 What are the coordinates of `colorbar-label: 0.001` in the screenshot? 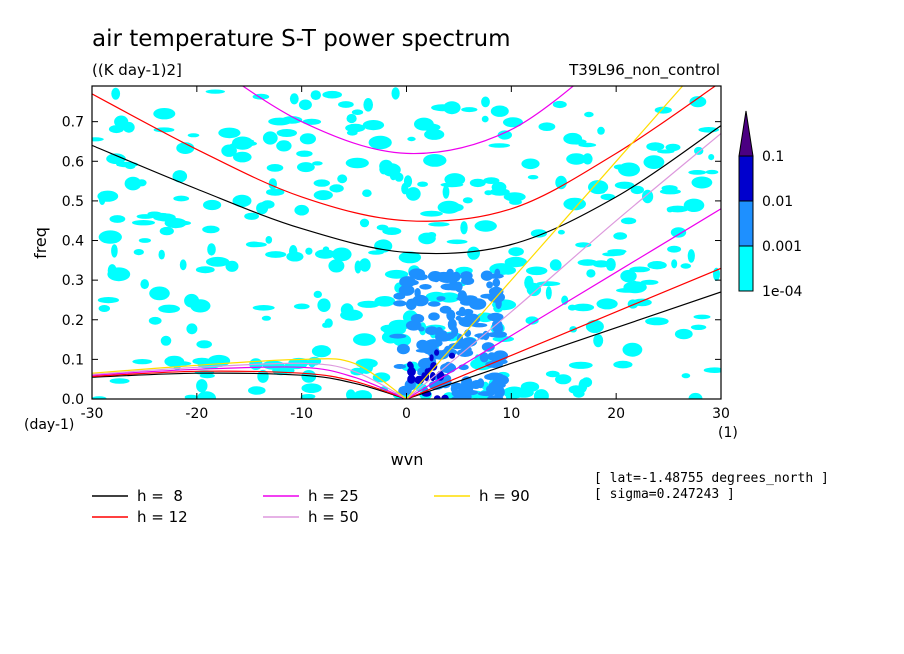 It's located at (782, 247).